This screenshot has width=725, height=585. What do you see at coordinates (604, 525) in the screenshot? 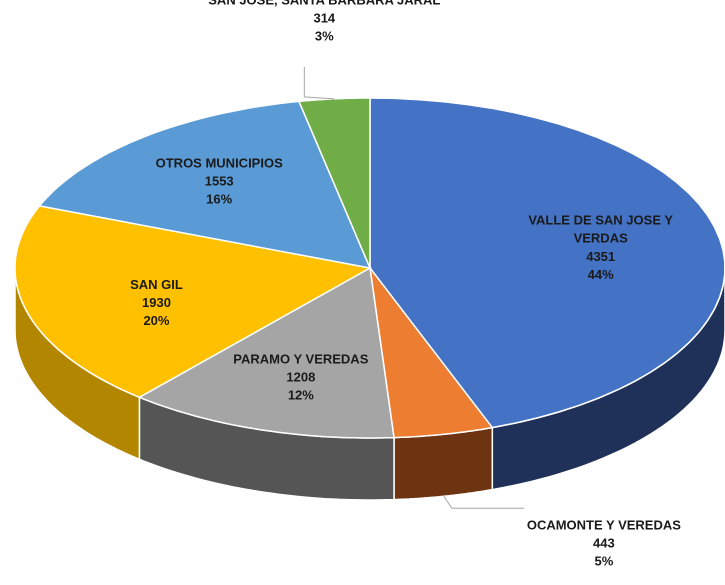
I see `category-label: OCAMONTE Y VEREDAS` at bounding box center [604, 525].